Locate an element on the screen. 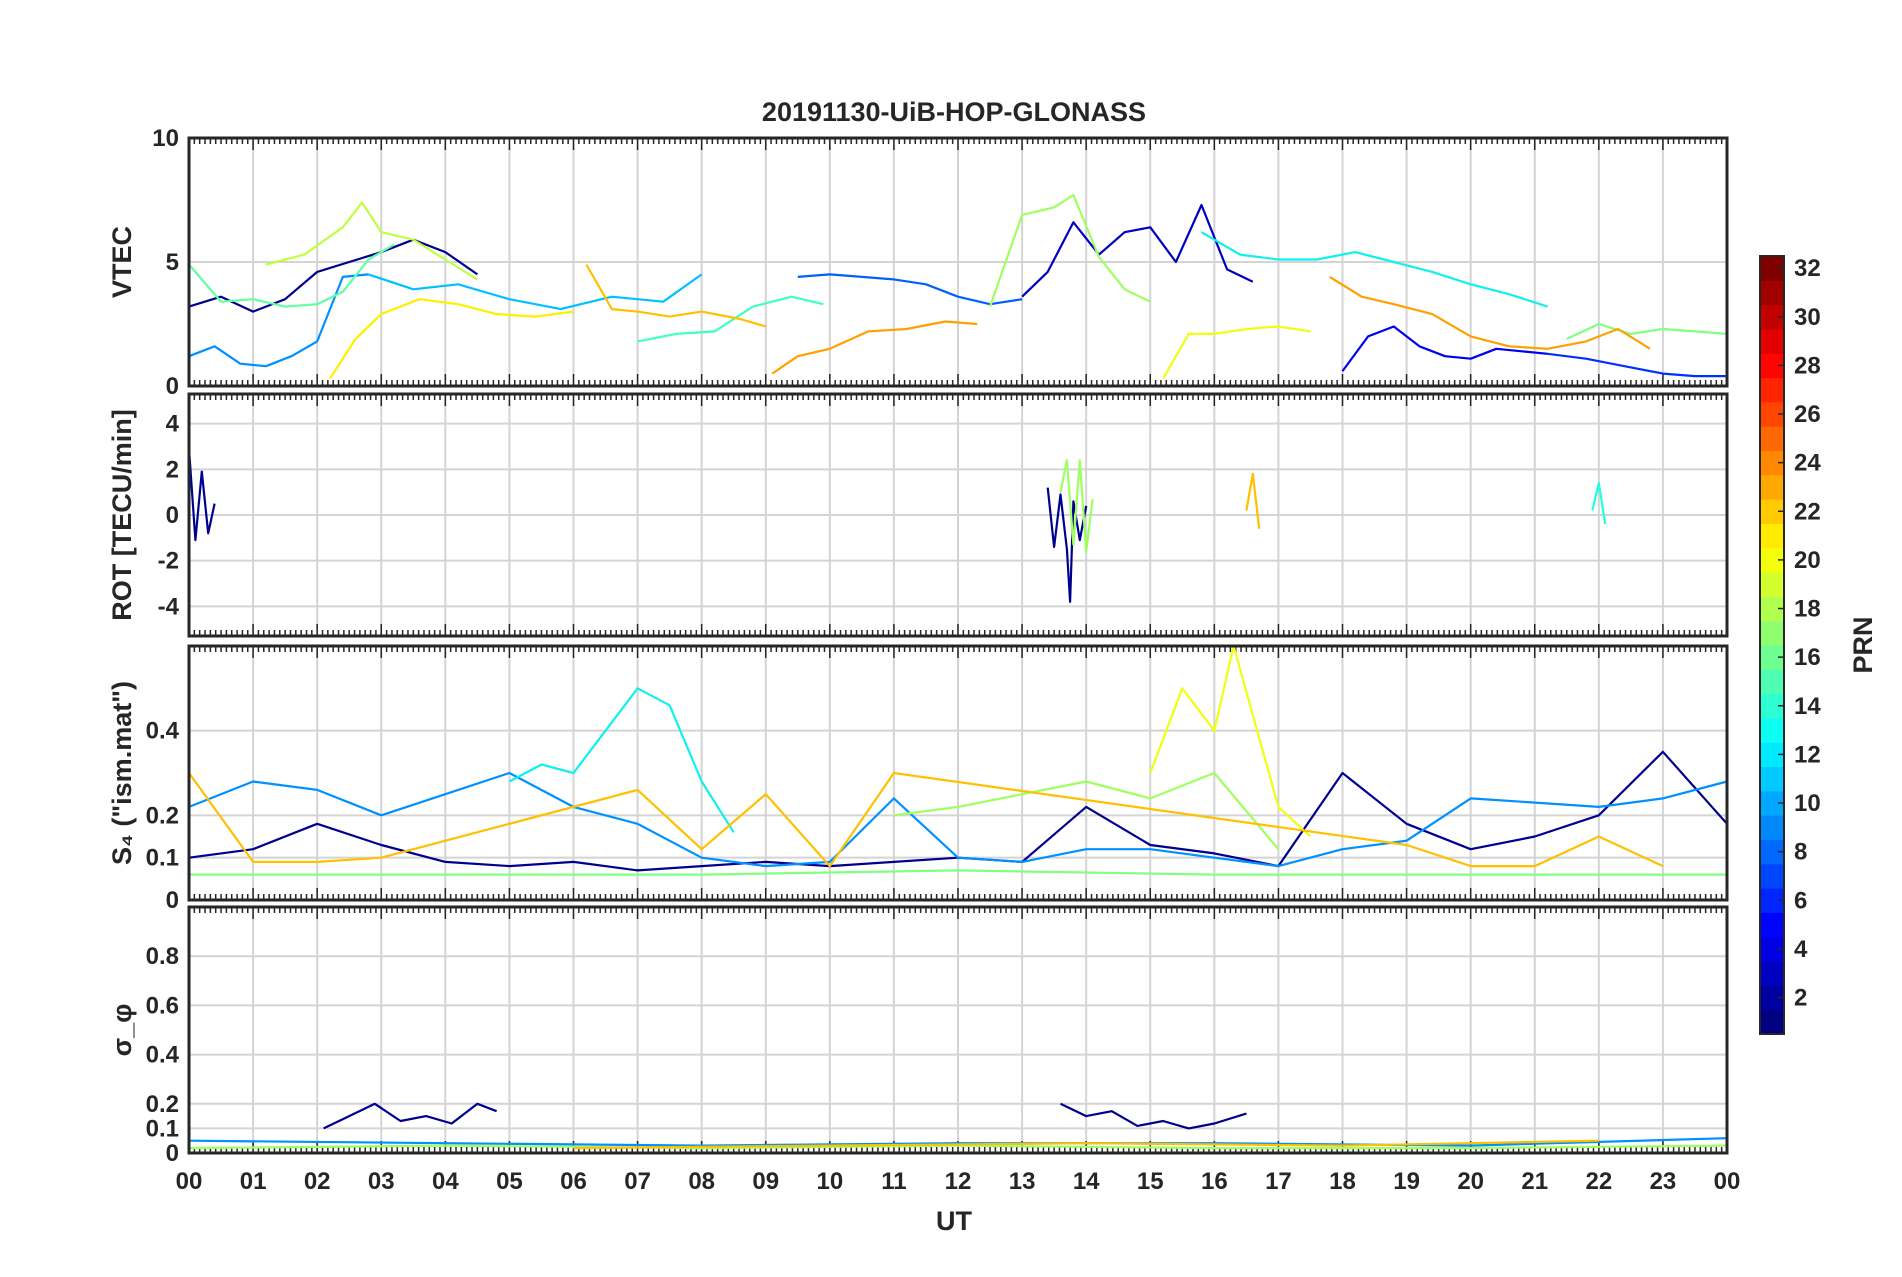 The height and width of the screenshot is (1277, 1902). x-tick-label: 19 is located at coordinates (1406, 1181).